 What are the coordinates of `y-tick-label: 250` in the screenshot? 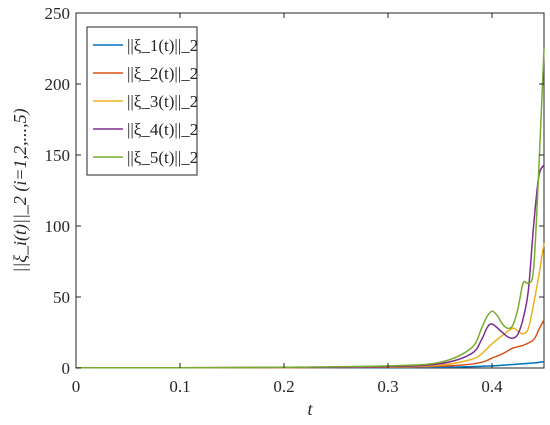 It's located at (58, 13).